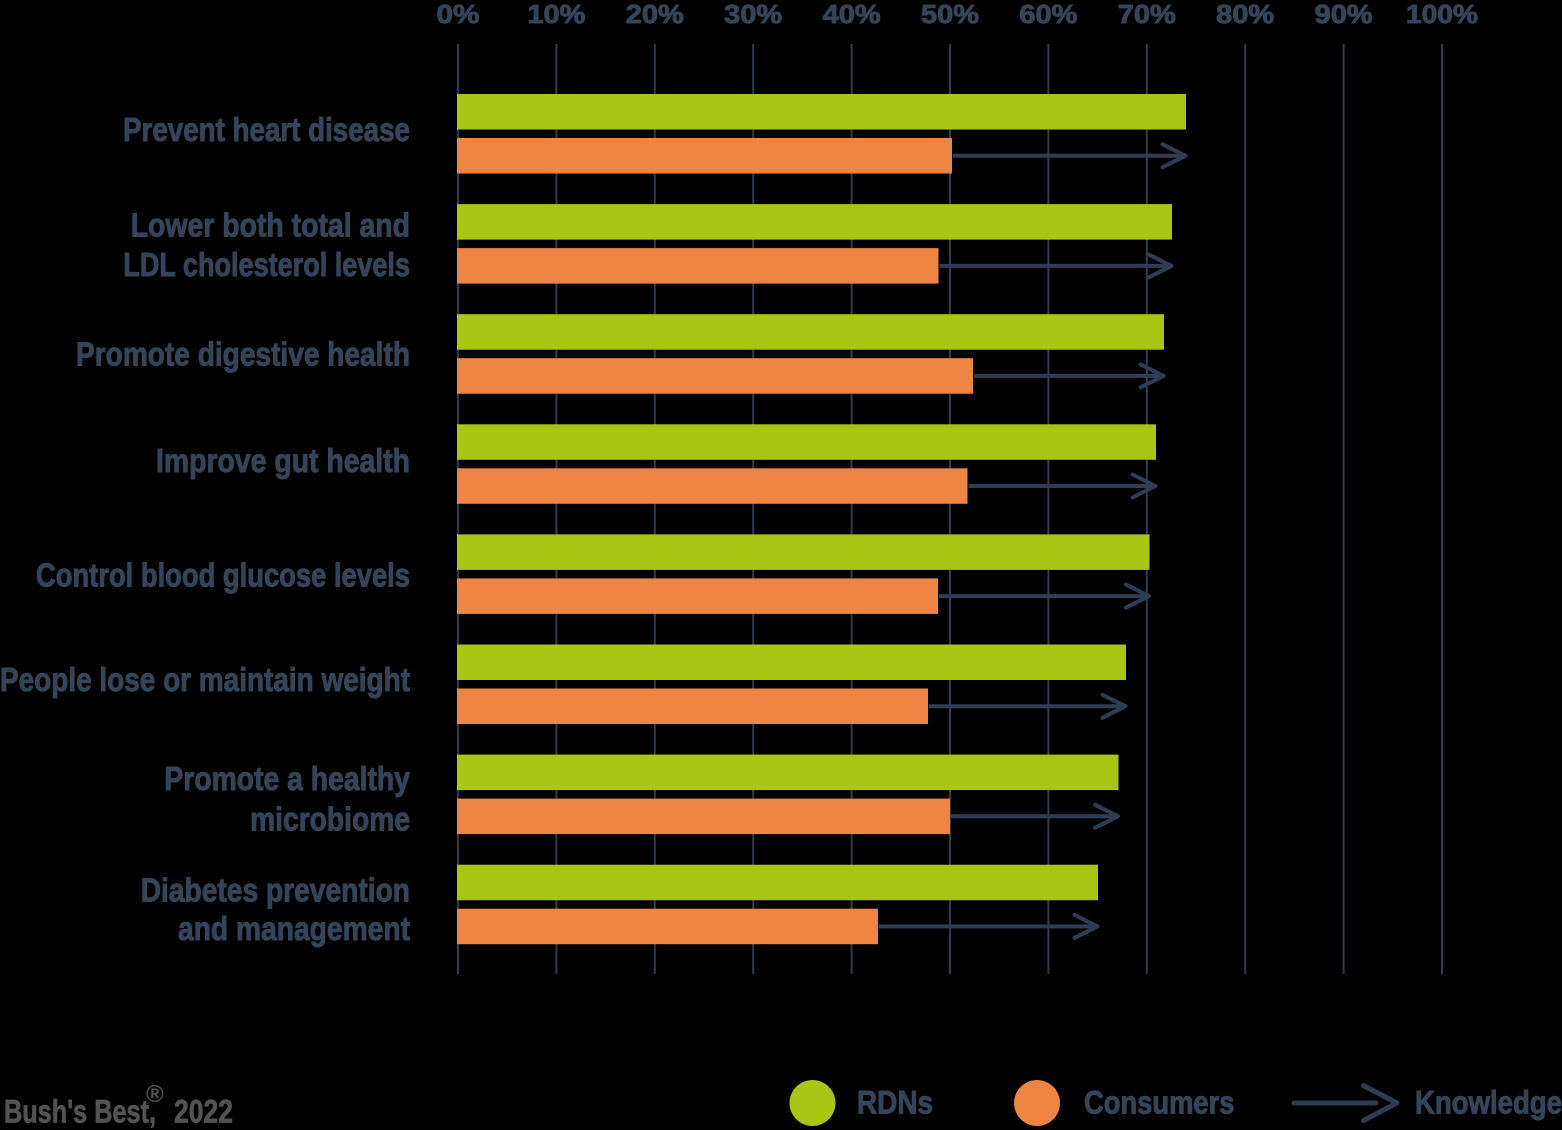  Describe the element at coordinates (852, 14) in the screenshot. I see `svg-text: 40%` at that location.